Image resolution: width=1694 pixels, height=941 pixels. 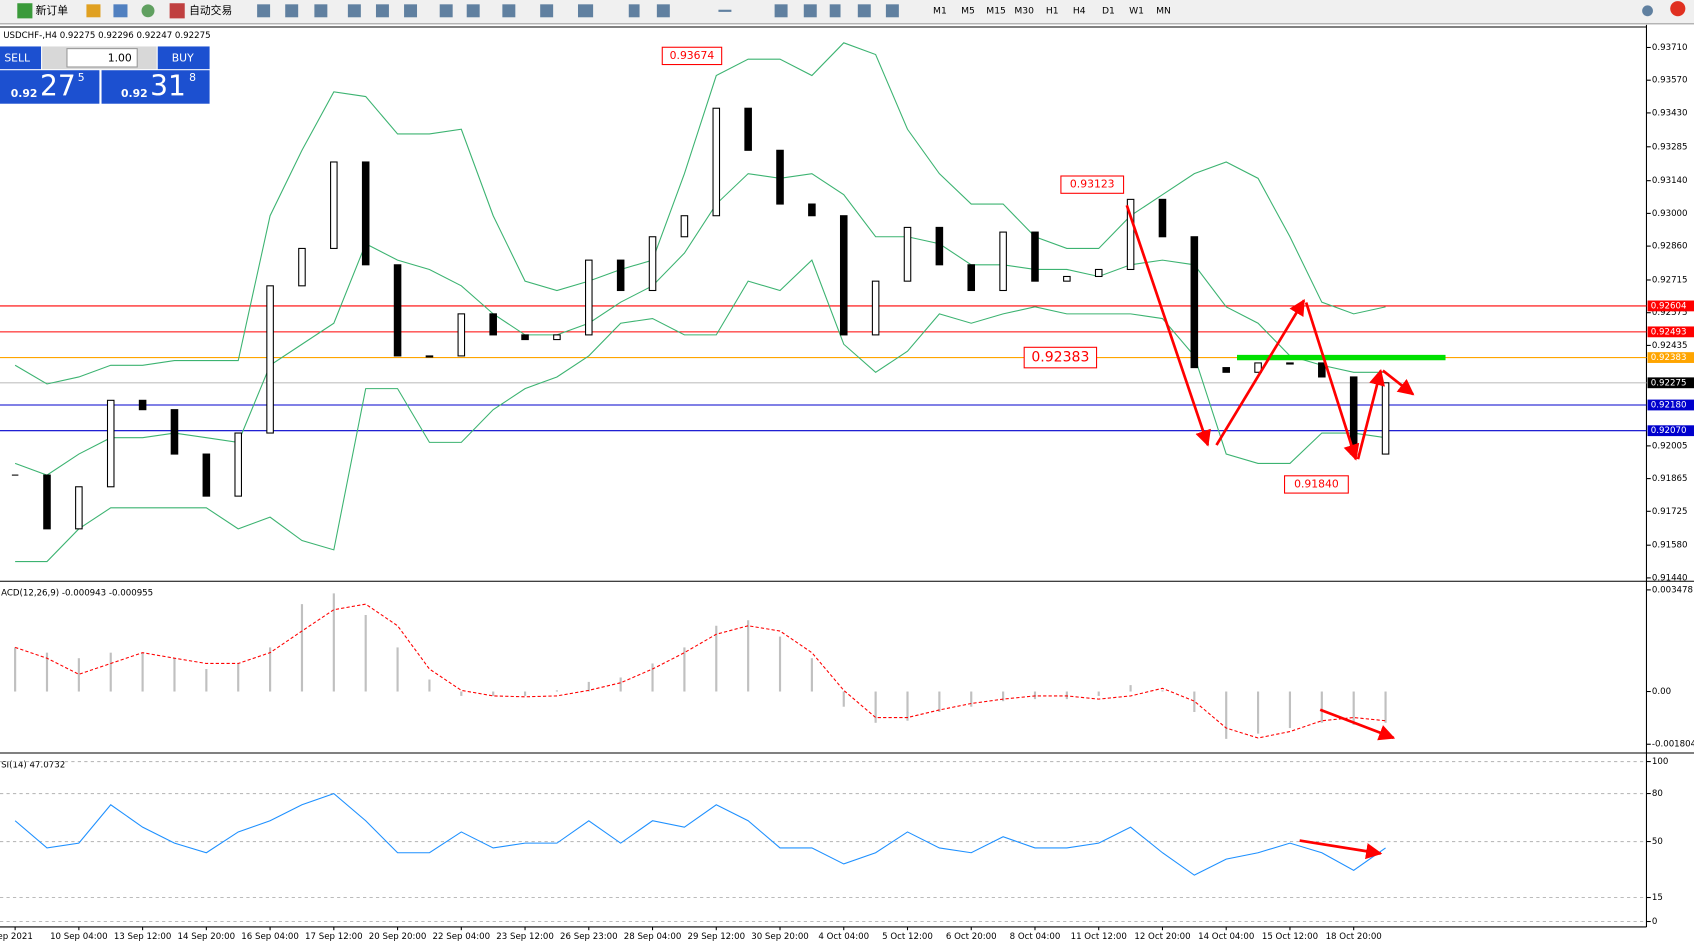 What do you see at coordinates (270, 936) in the screenshot?
I see `x-tick-label: 16 Sep 04:00` at bounding box center [270, 936].